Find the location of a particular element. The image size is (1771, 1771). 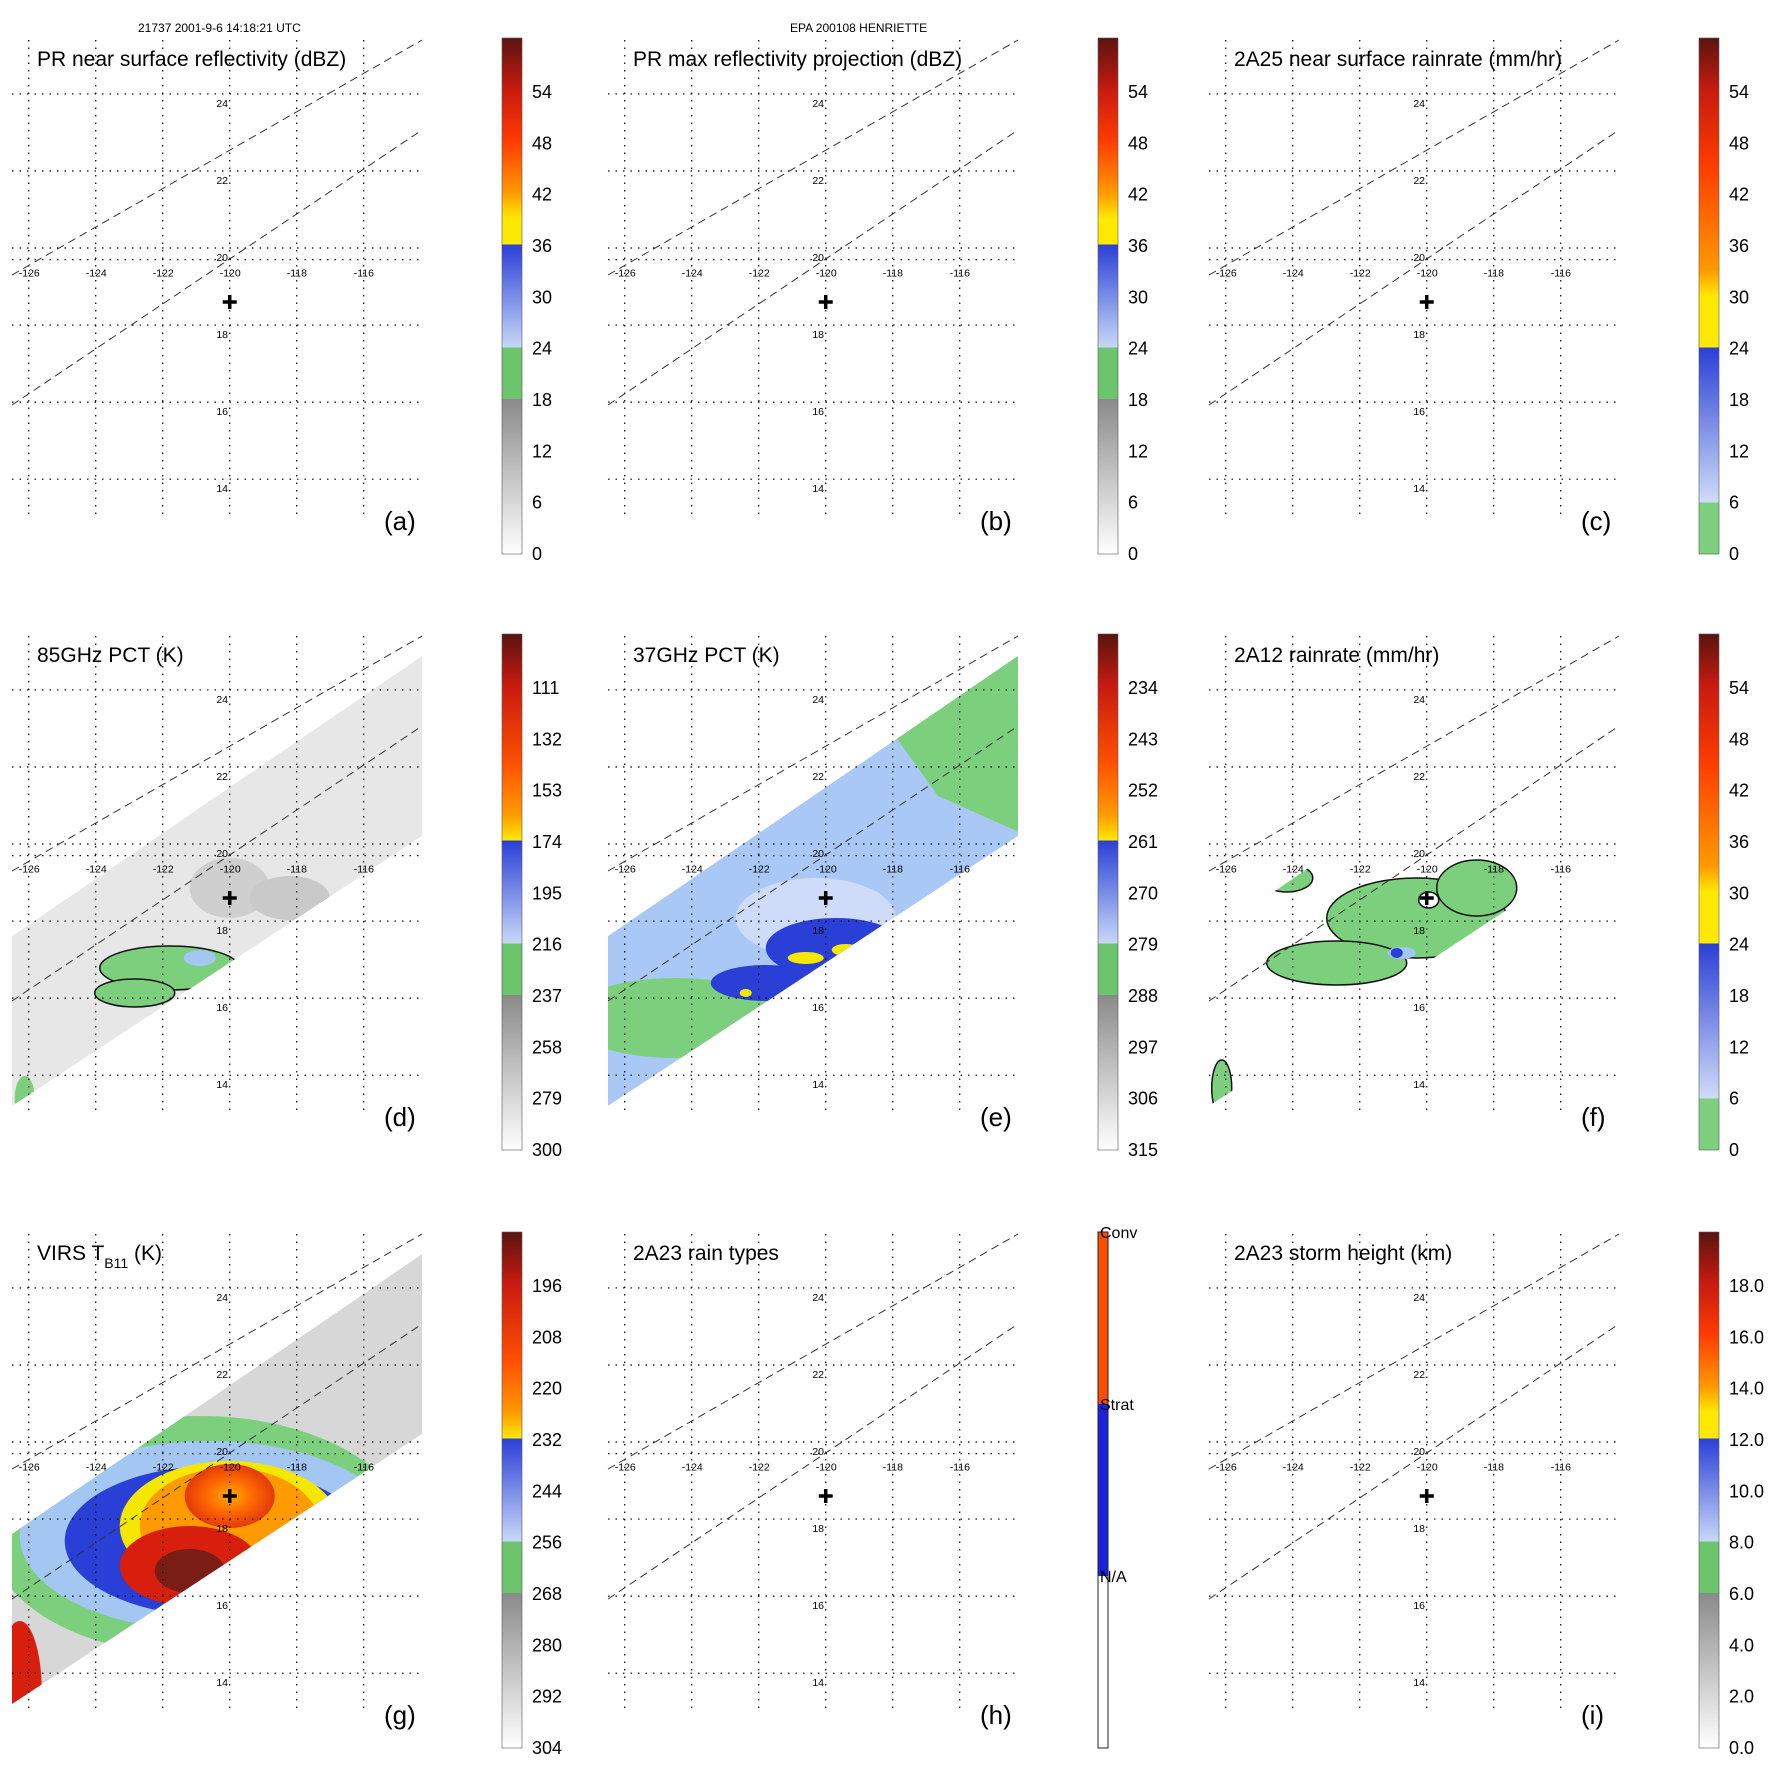

colorbar-tick-label: 300 is located at coordinates (547, 1150).